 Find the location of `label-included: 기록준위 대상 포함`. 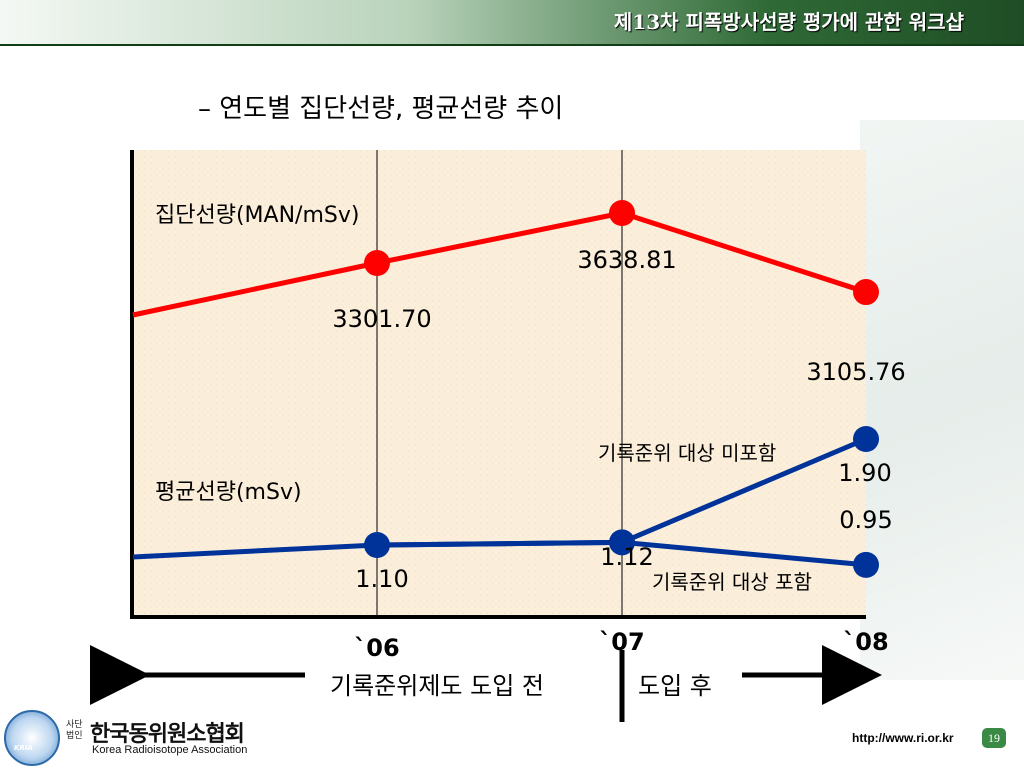

label-included: 기록준위 대상 포함 is located at coordinates (732, 582).